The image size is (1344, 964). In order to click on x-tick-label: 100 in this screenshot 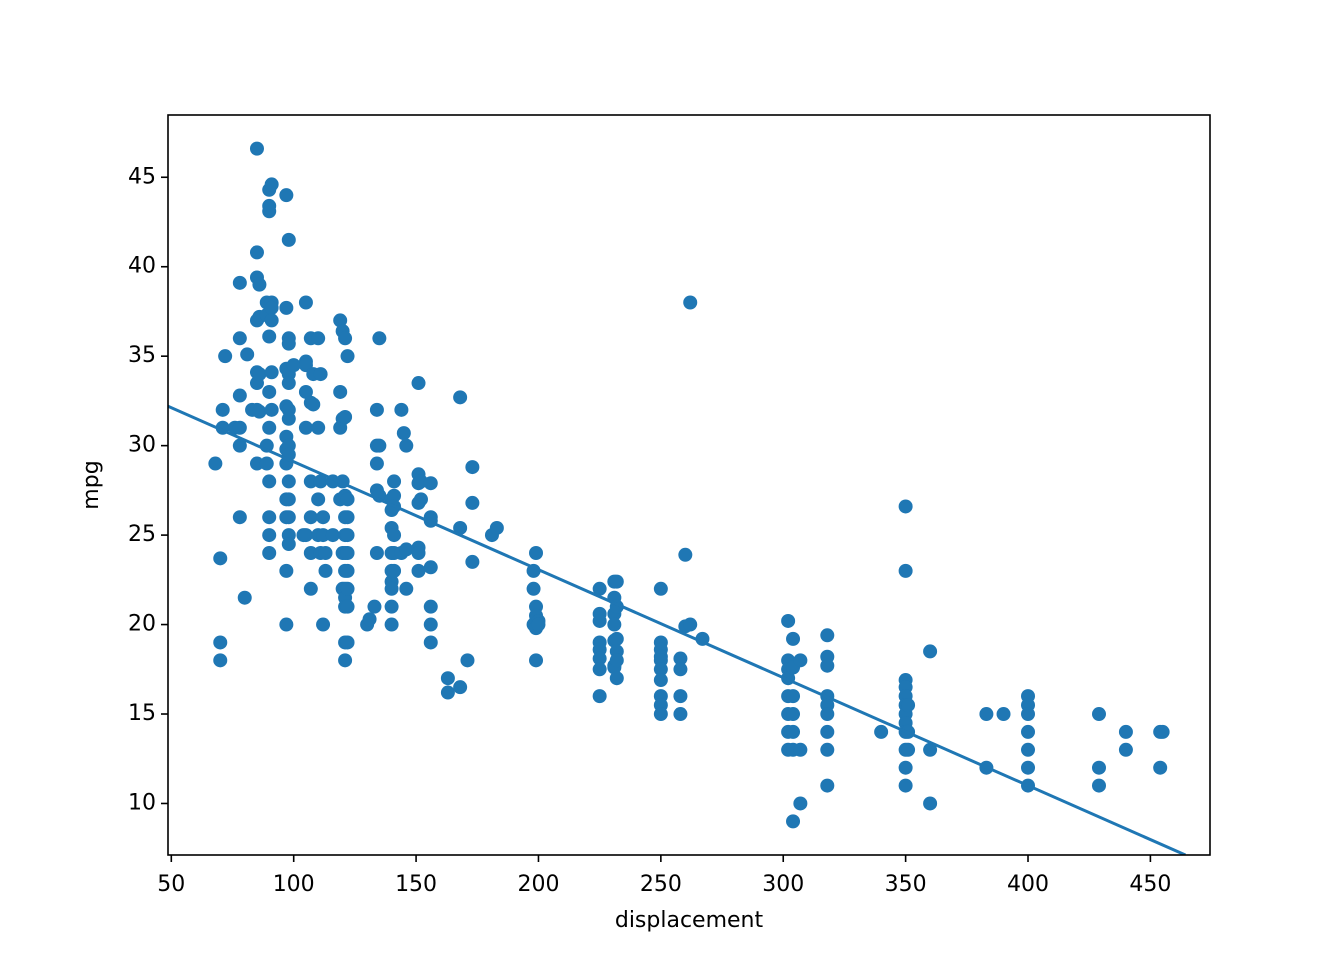, I will do `click(294, 884)`.